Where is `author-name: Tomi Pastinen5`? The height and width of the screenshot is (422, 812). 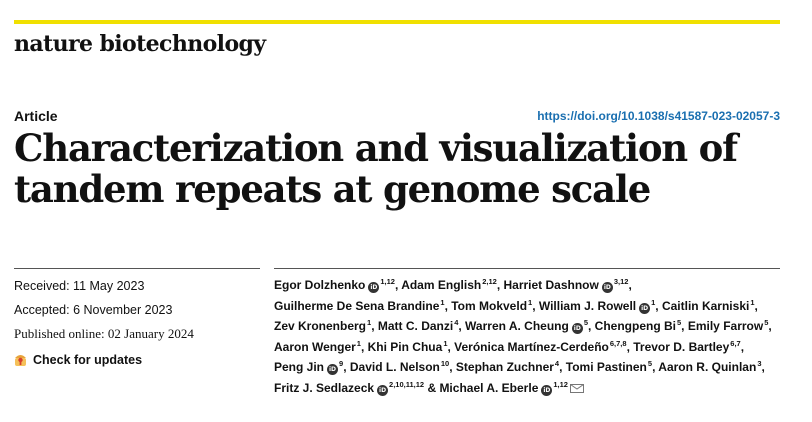
author-name: Tomi Pastinen5 is located at coordinates (609, 366).